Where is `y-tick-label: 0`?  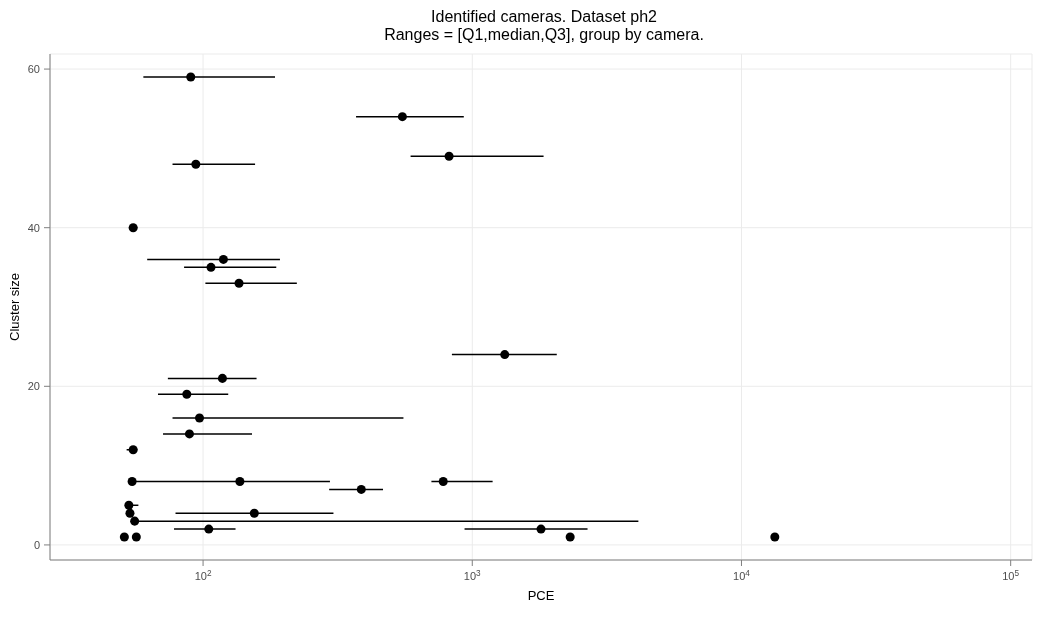 y-tick-label: 0 is located at coordinates (36, 544).